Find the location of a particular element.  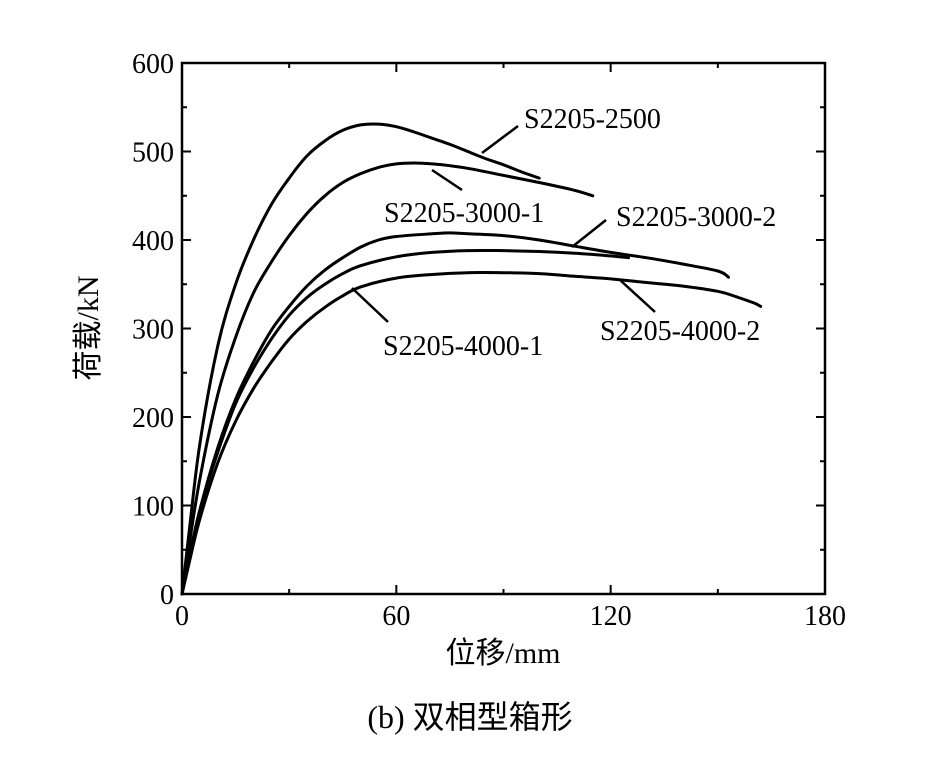

y-tick-label: 500 is located at coordinates (153, 153).